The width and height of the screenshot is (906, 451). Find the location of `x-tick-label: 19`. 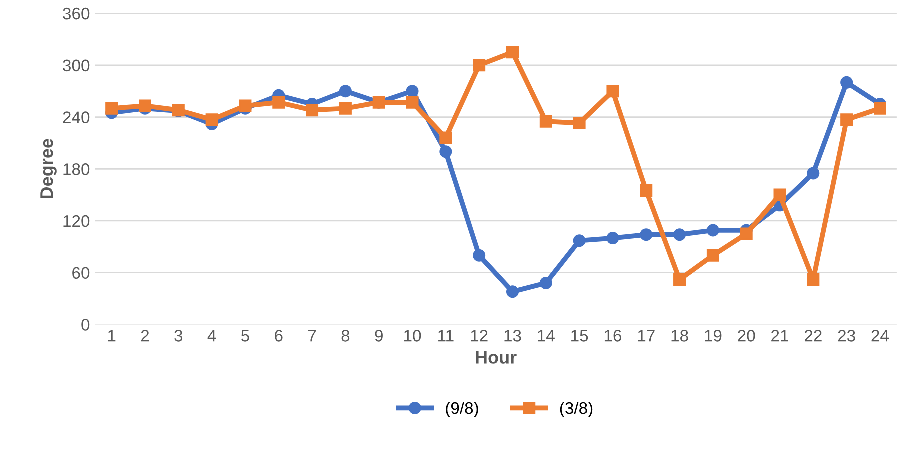

x-tick-label: 19 is located at coordinates (713, 336).